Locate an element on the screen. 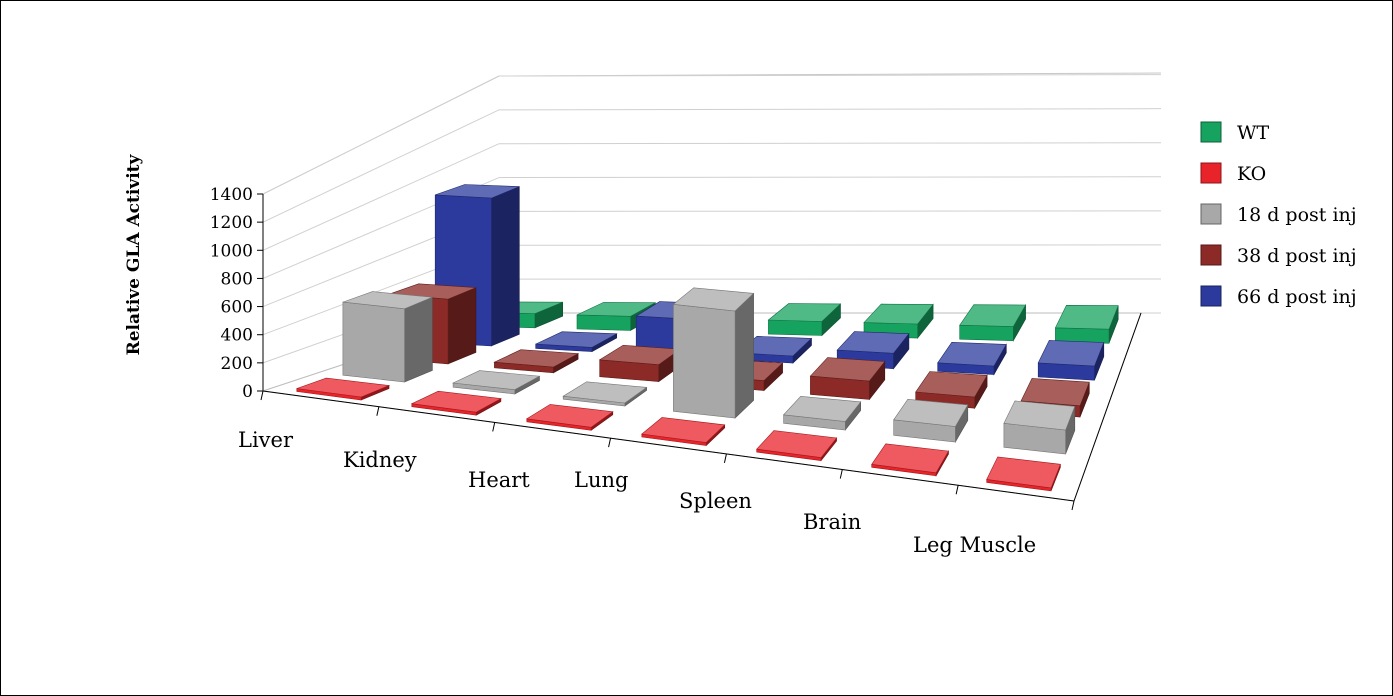 The width and height of the screenshot is (1393, 696). x-tick-label: Heart is located at coordinates (499, 480).